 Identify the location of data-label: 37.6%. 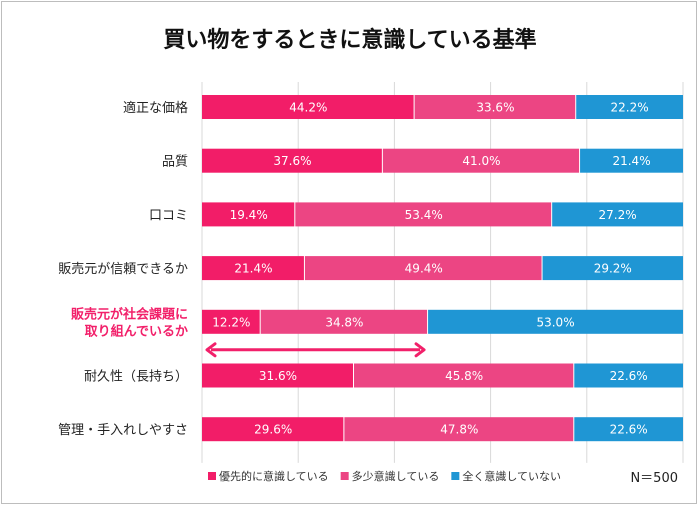
(292, 161).